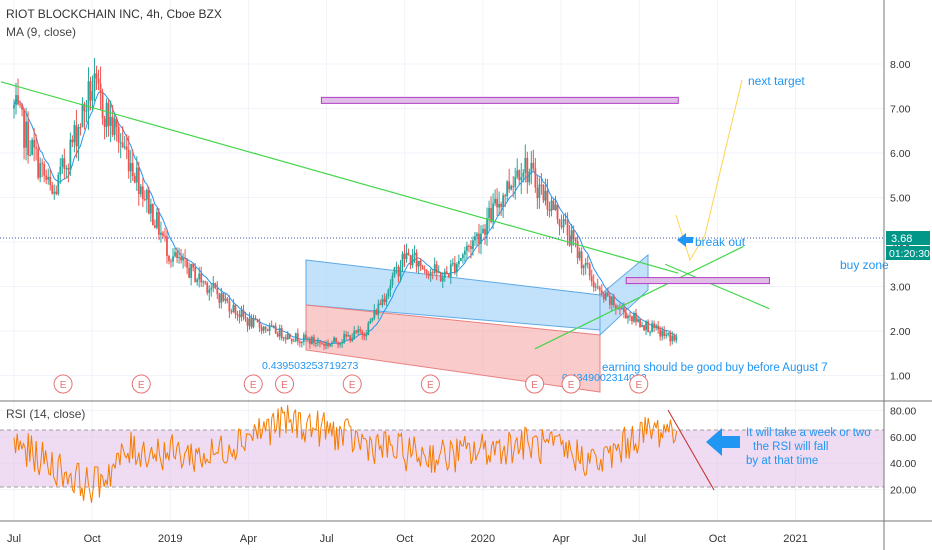 The image size is (932, 550). I want to click on time-tick-label: Jul, so click(14, 539).